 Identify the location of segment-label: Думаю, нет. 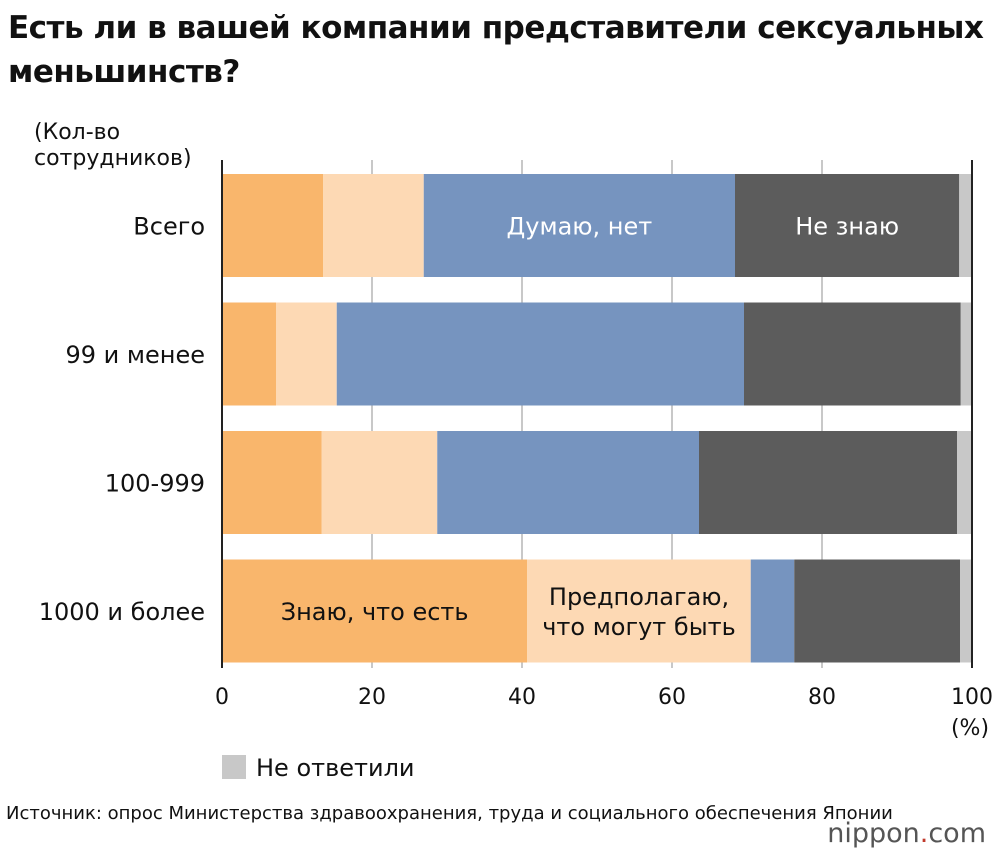
(580, 227).